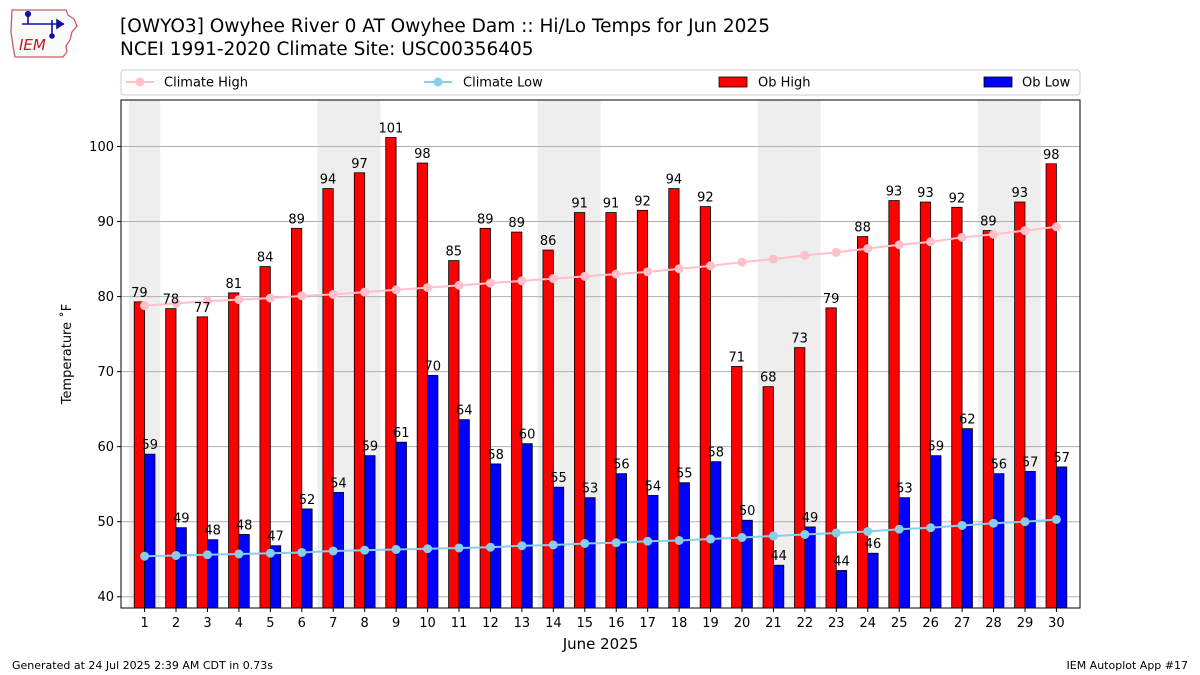  What do you see at coordinates (553, 623) in the screenshot?
I see `x-tick-label: 14` at bounding box center [553, 623].